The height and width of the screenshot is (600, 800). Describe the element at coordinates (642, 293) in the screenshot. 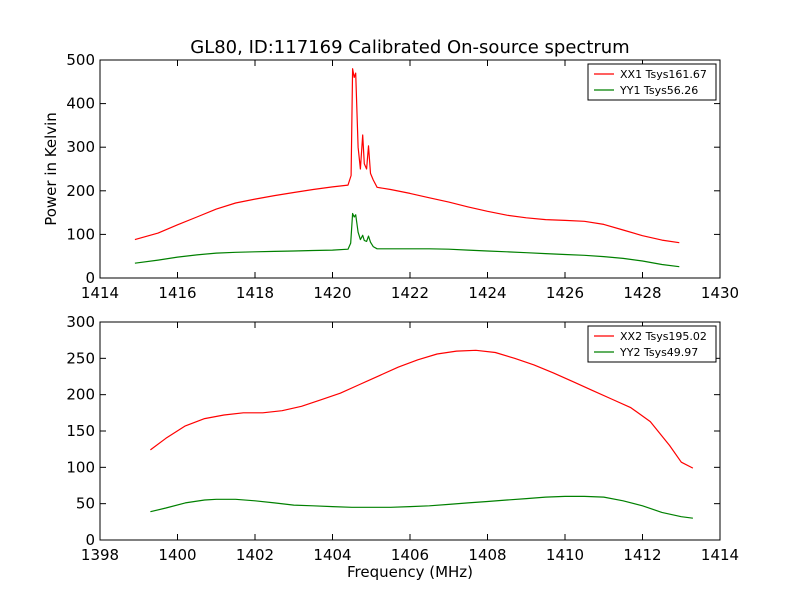

I see `x-tick-label: 1428` at that location.